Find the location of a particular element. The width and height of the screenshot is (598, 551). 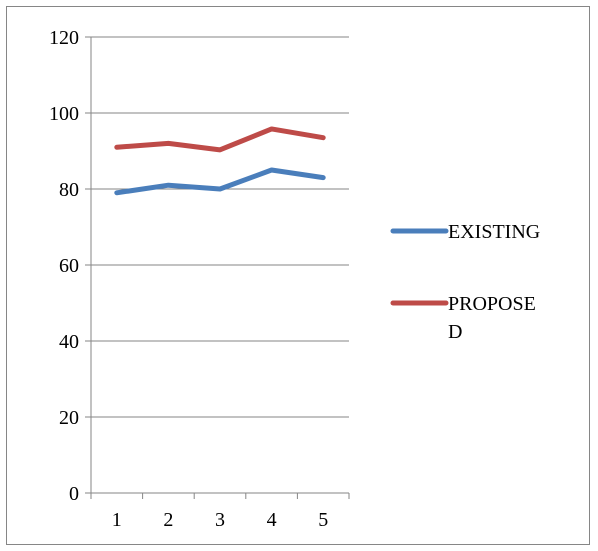

y-tick-label: 60 is located at coordinates (69, 266).